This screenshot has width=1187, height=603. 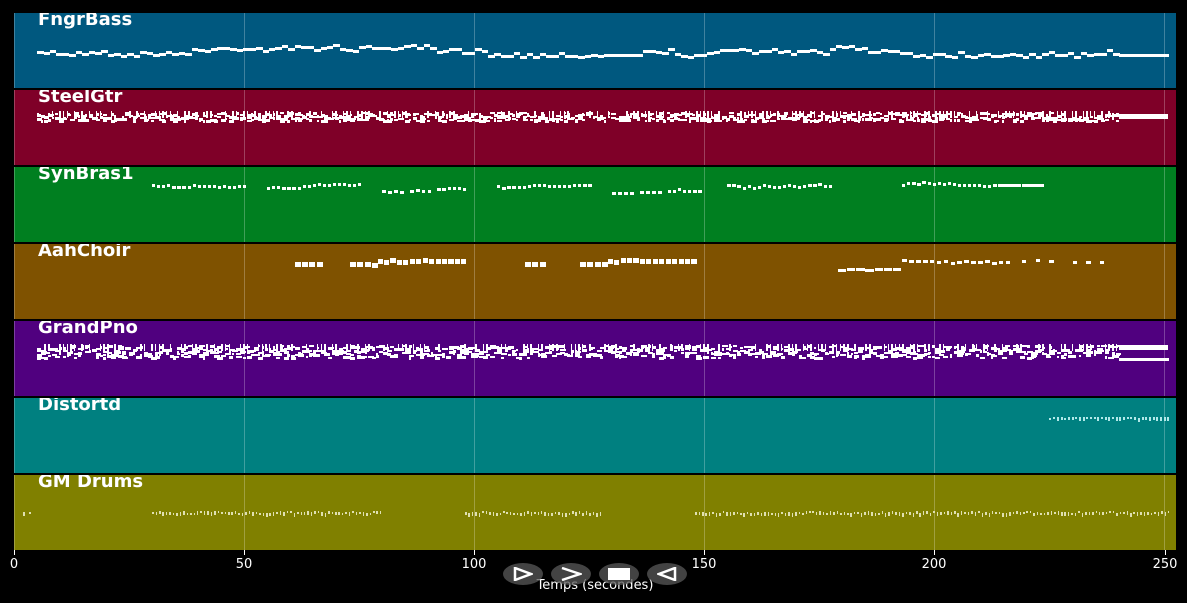 I want to click on play-button, so click(x=571, y=574).